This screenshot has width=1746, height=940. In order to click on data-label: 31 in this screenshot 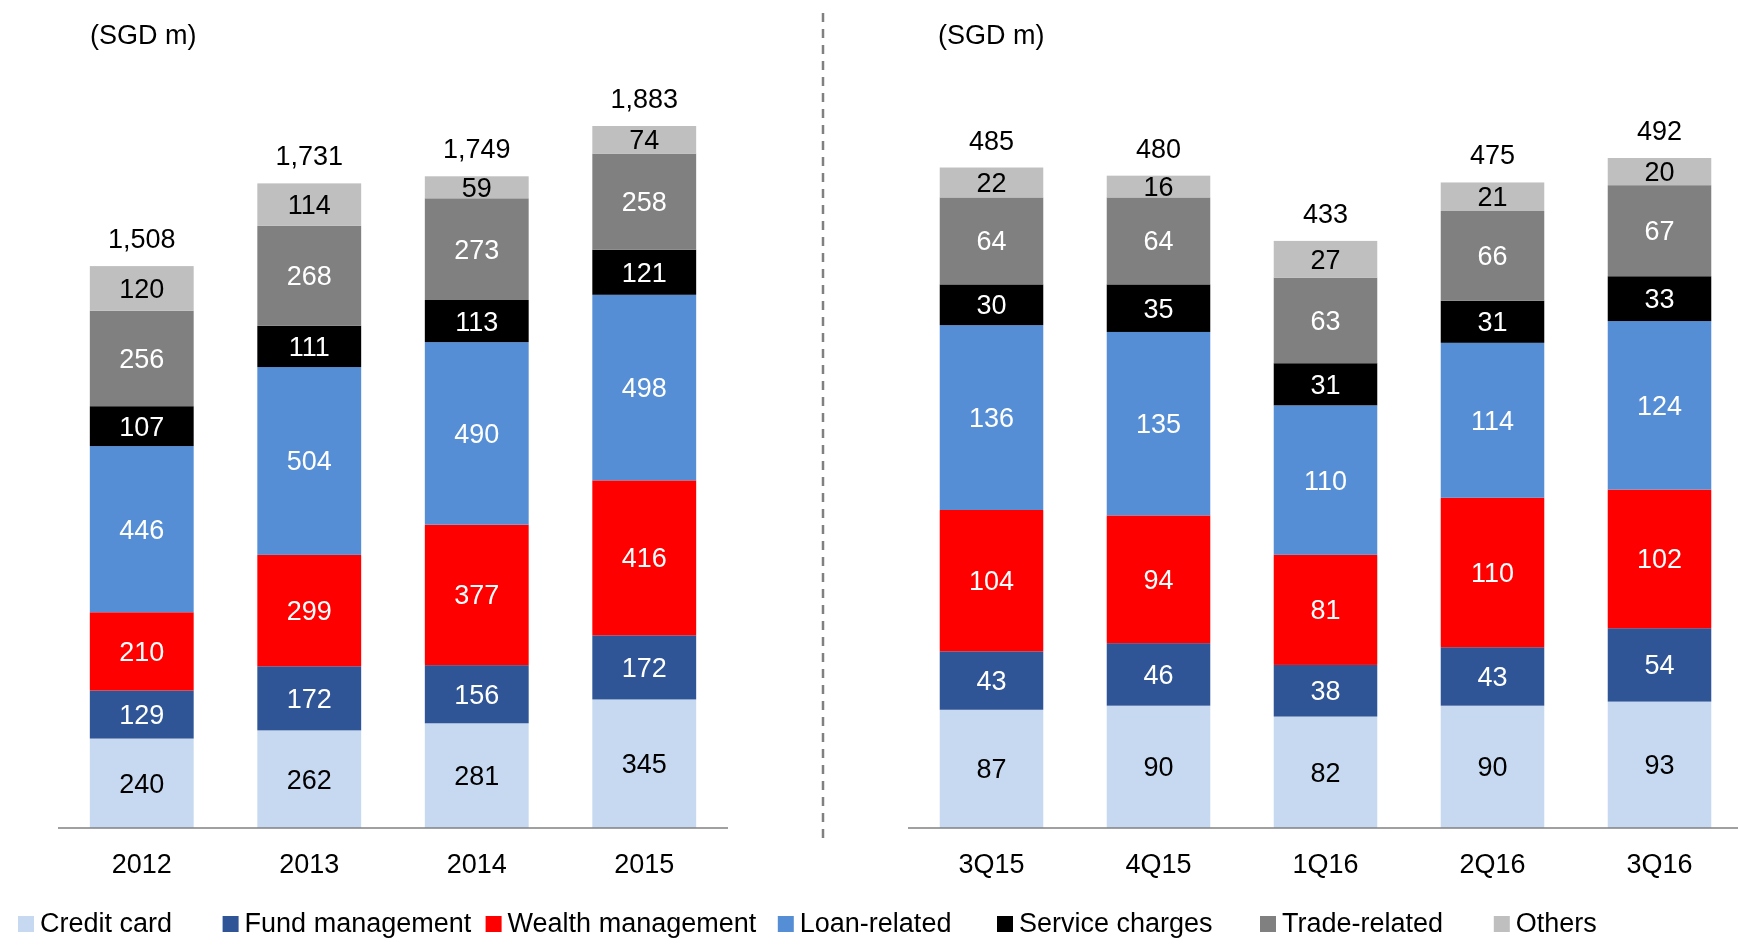, I will do `click(1492, 322)`.